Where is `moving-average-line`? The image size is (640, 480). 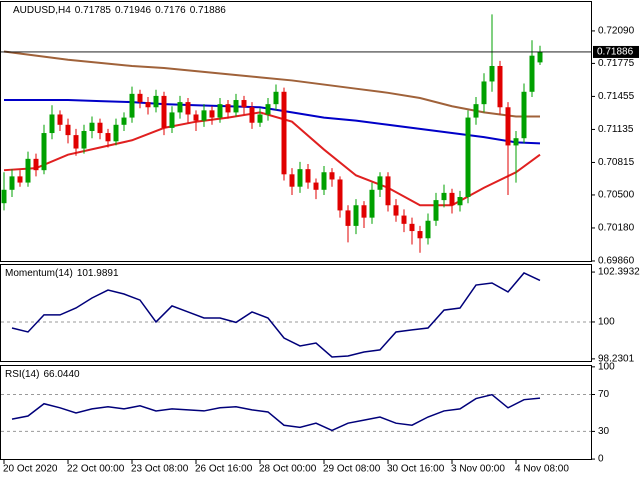
moving-average-line is located at coordinates (271, 84).